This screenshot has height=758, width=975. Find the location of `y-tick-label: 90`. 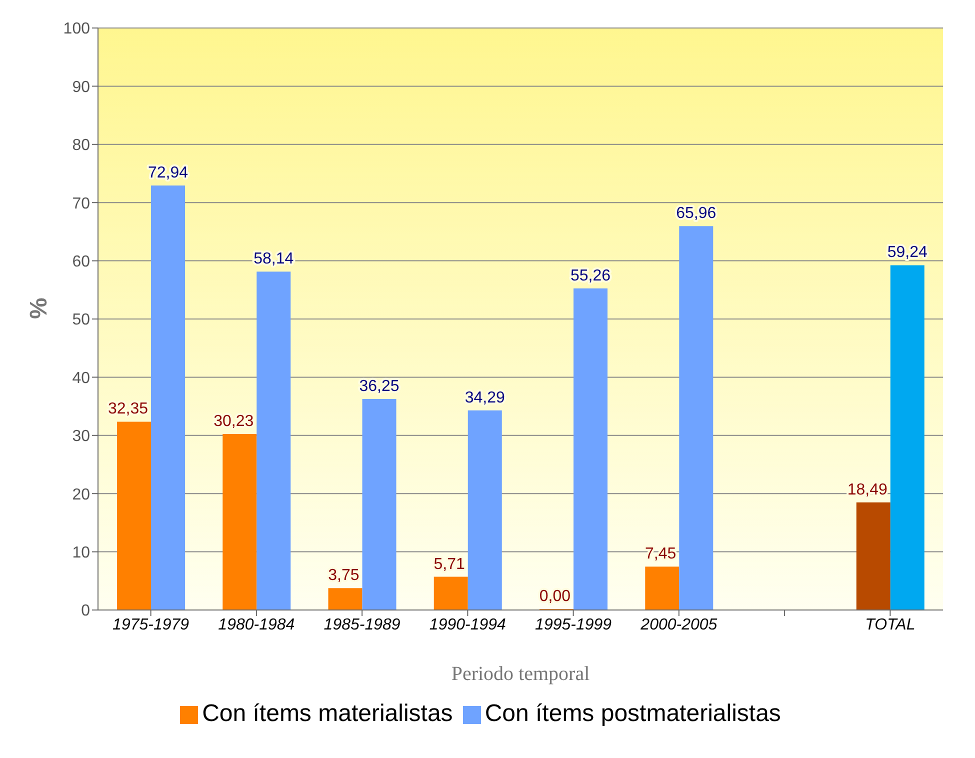

y-tick-label: 90 is located at coordinates (81, 87).